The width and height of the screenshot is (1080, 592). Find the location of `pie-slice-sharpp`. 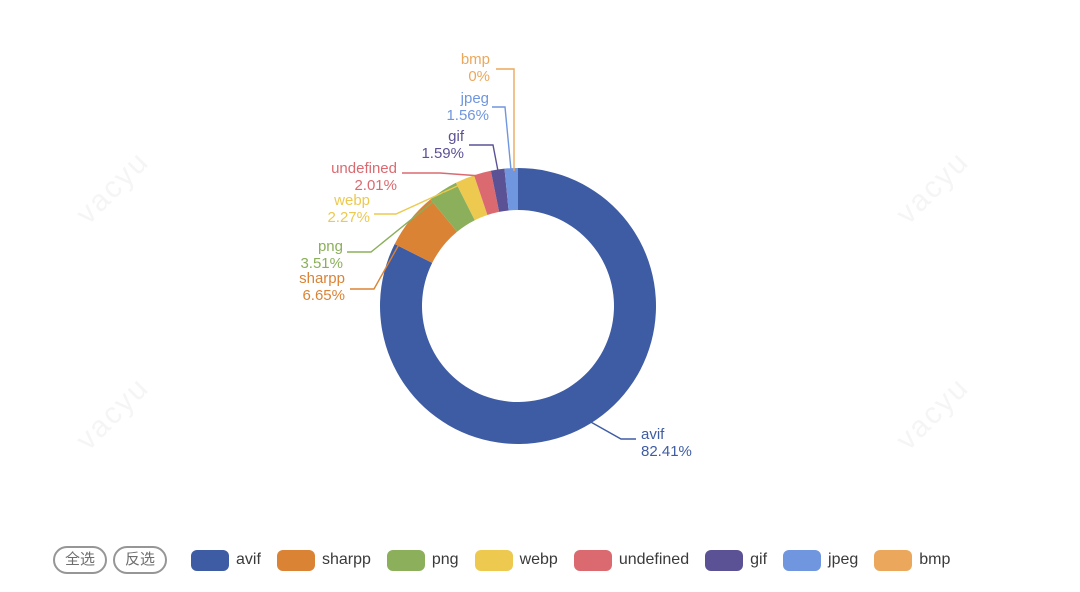

pie-slice-sharpp is located at coordinates (426, 231).